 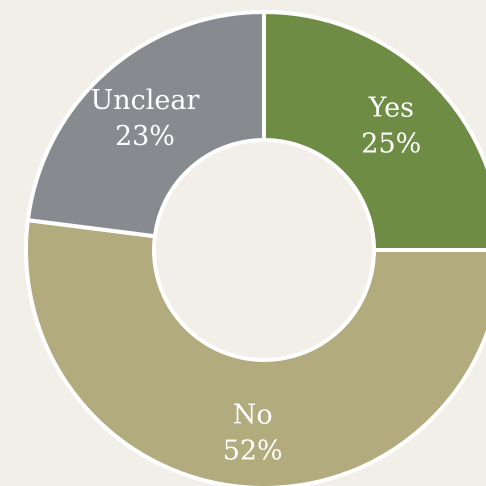 I want to click on slice-label-no: No, so click(x=253, y=415).